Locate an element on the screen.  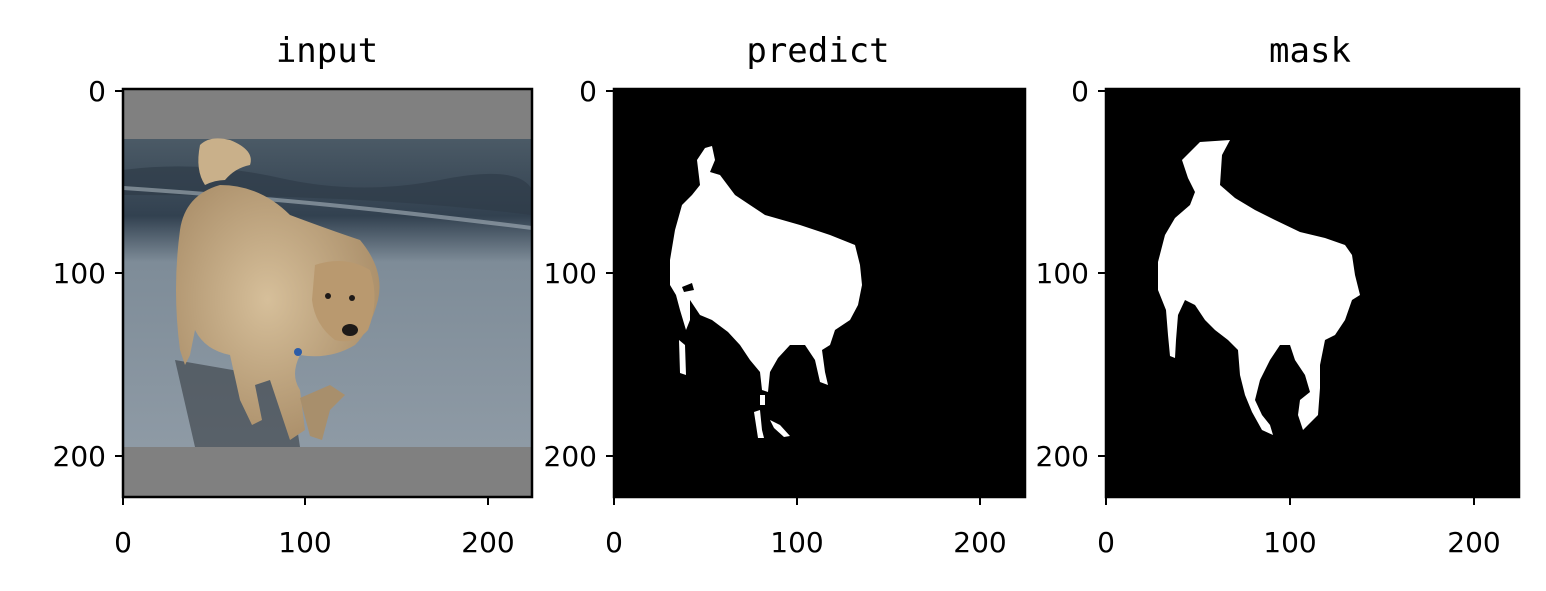
dog-figure is located at coordinates (278, 289).